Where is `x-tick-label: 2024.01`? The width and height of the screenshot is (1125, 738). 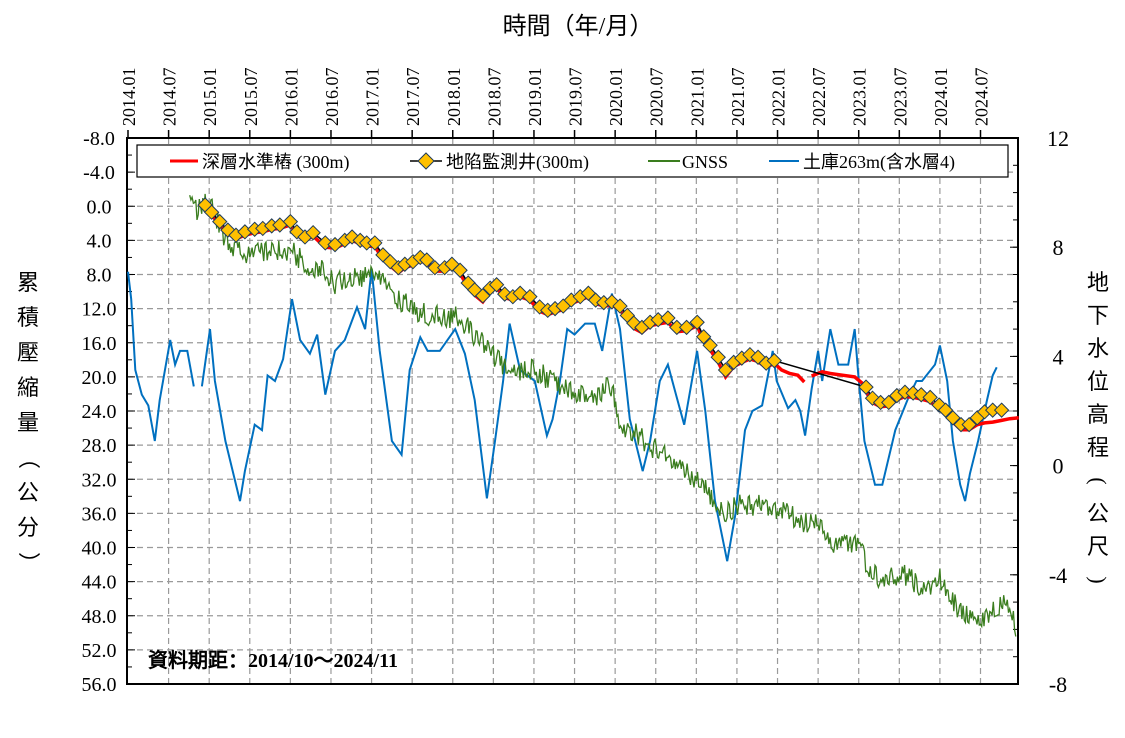 x-tick-label: 2024.01 is located at coordinates (941, 97).